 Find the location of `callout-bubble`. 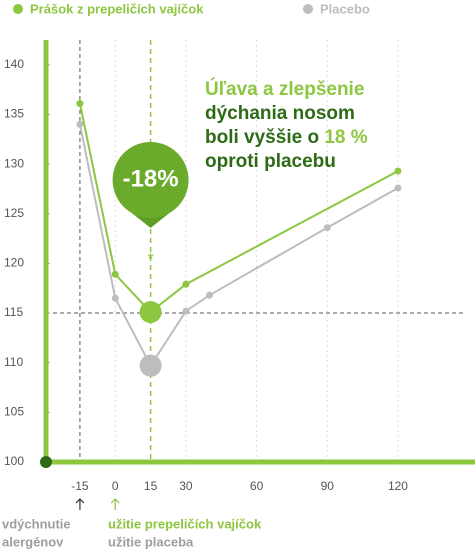

callout-bubble is located at coordinates (150, 180).